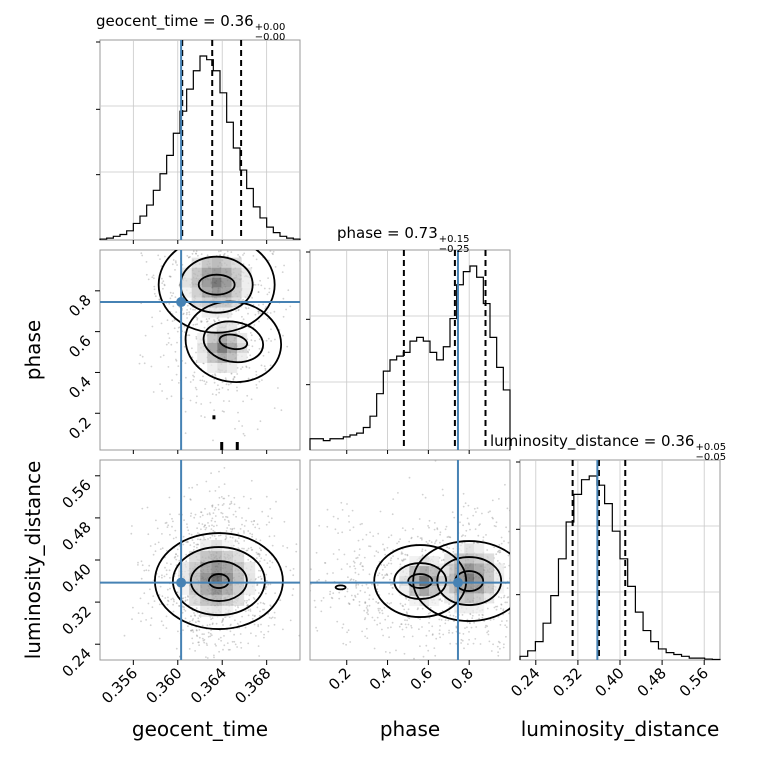 This screenshot has height=760, width=760. Describe the element at coordinates (33, 350) in the screenshot. I see `y-axis-label-phase: phase` at that location.